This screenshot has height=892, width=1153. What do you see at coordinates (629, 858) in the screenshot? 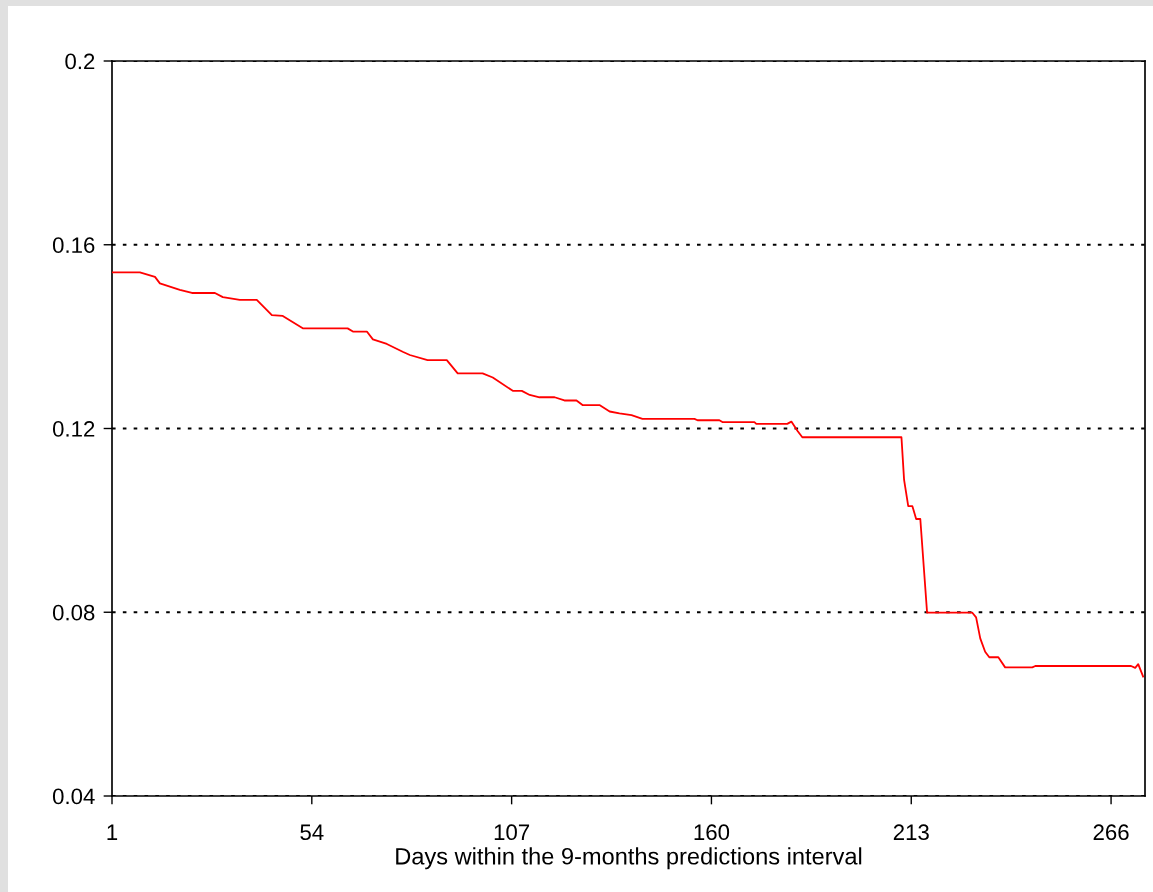
I see `x-axis-title: Days within the 9-months predictions interval` at bounding box center [629, 858].